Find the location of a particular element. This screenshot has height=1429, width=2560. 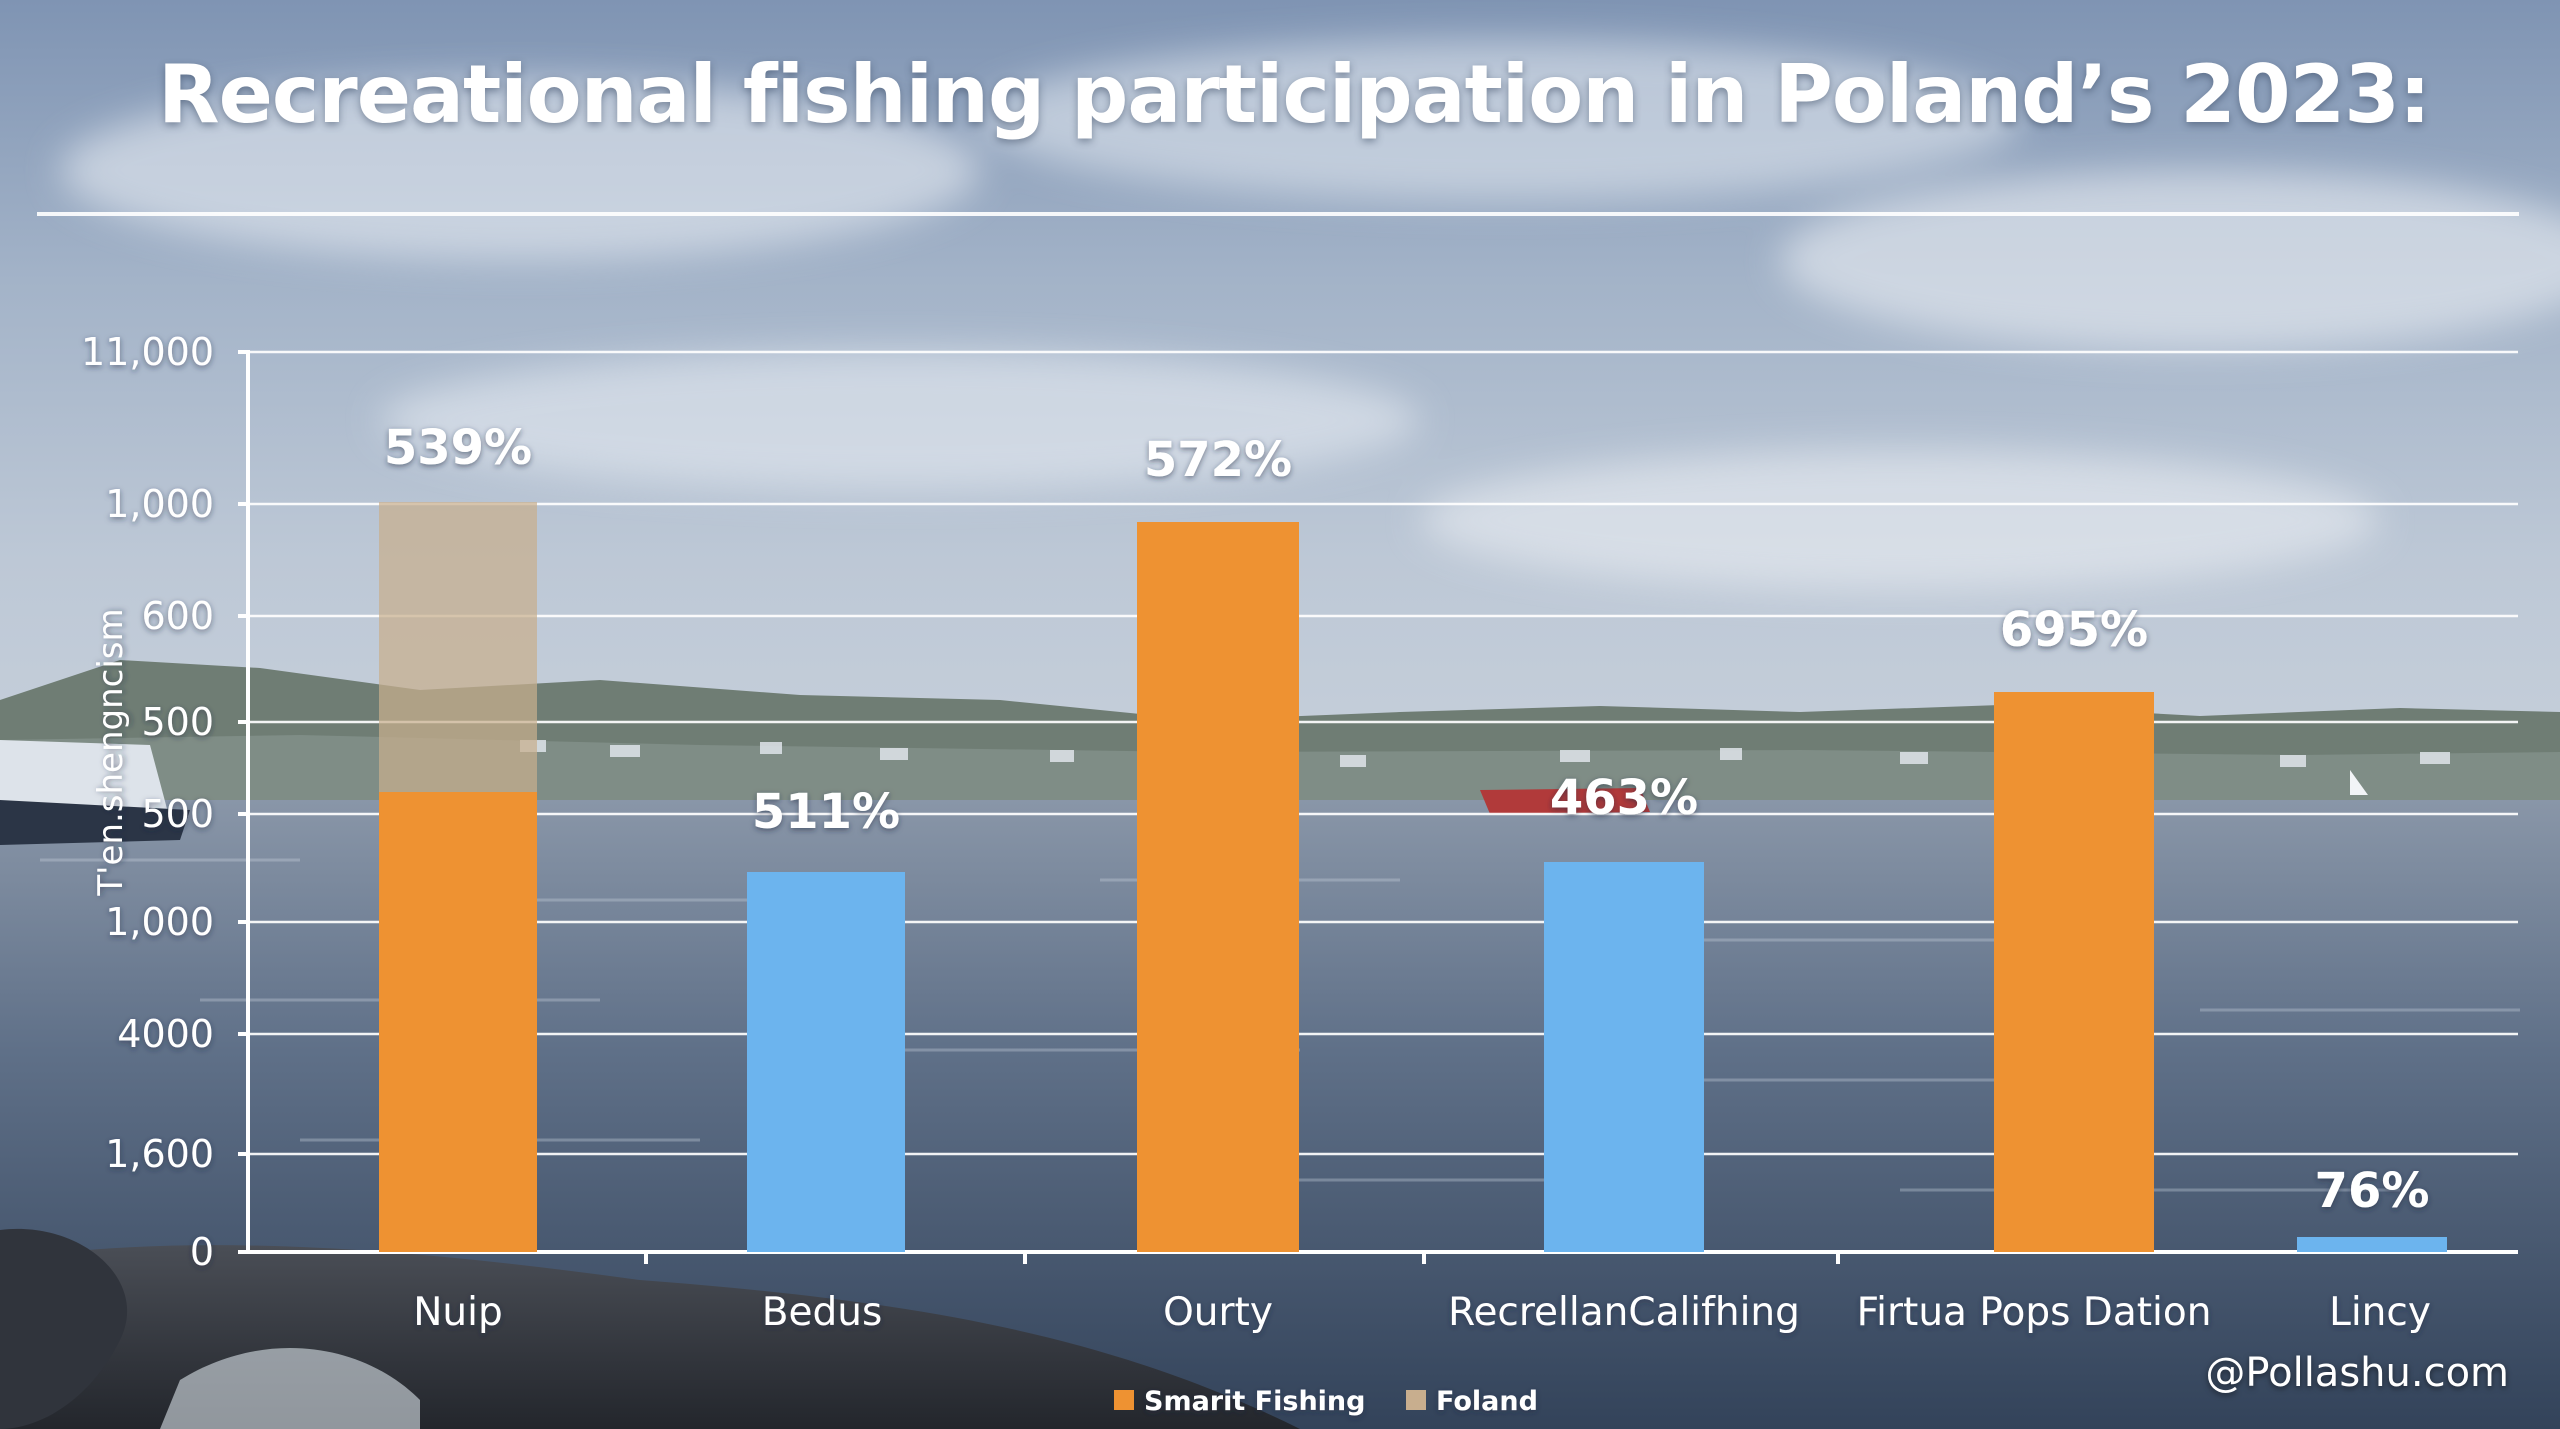

x-category-label: Nuip is located at coordinates (457, 1312).